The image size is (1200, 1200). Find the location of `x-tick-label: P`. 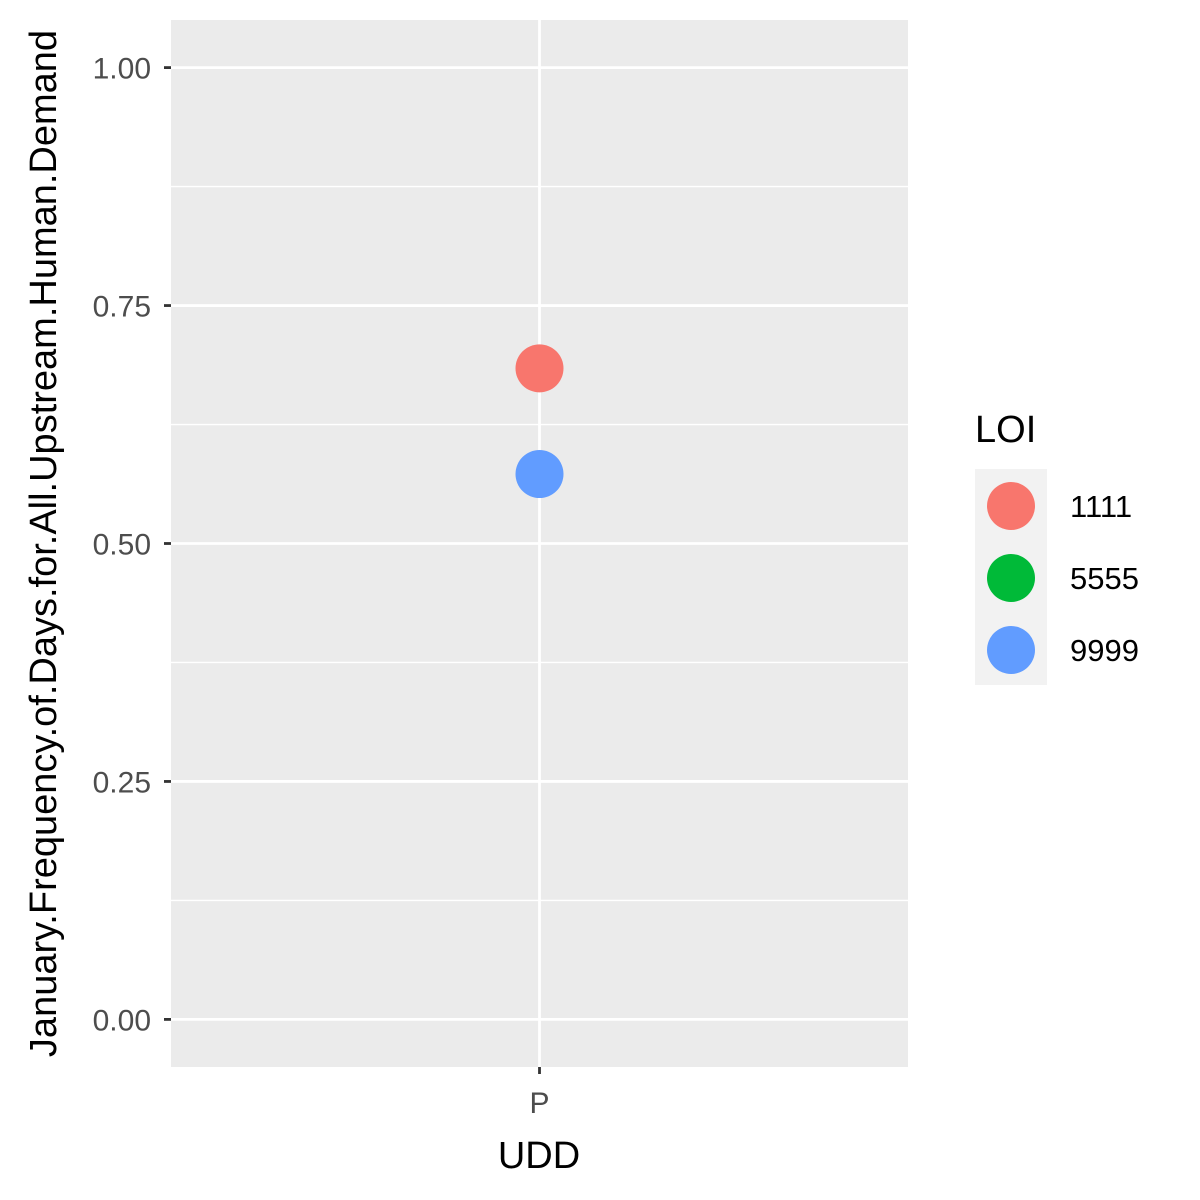

x-tick-label: P is located at coordinates (539, 1103).